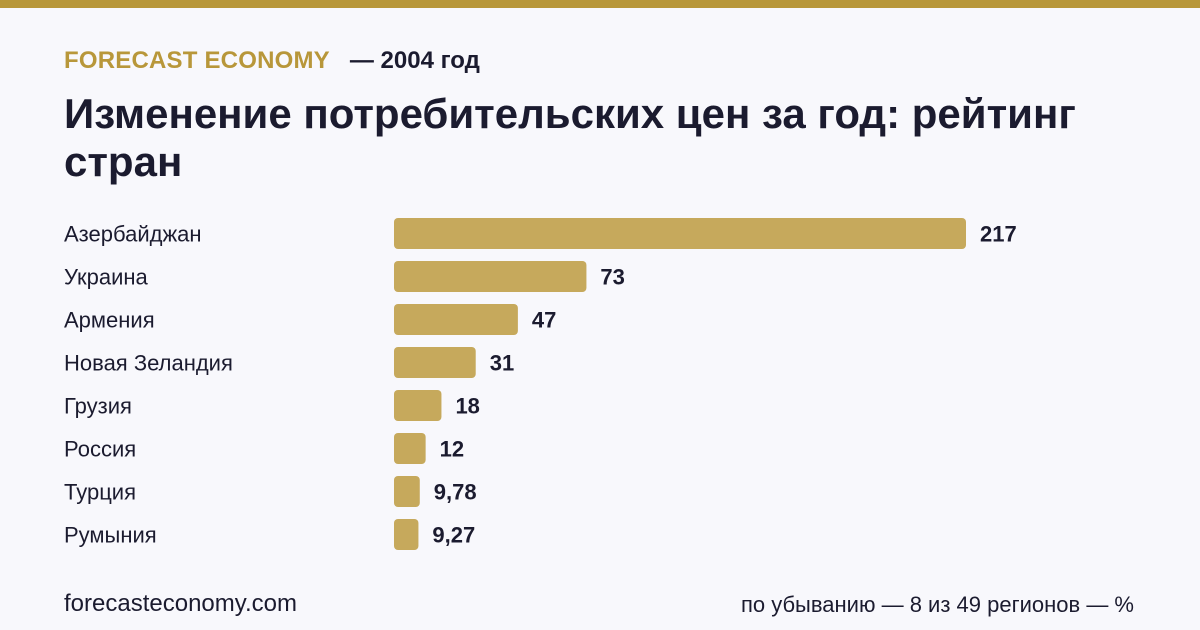  Describe the element at coordinates (452, 449) in the screenshot. I see `value-label: 12` at that location.